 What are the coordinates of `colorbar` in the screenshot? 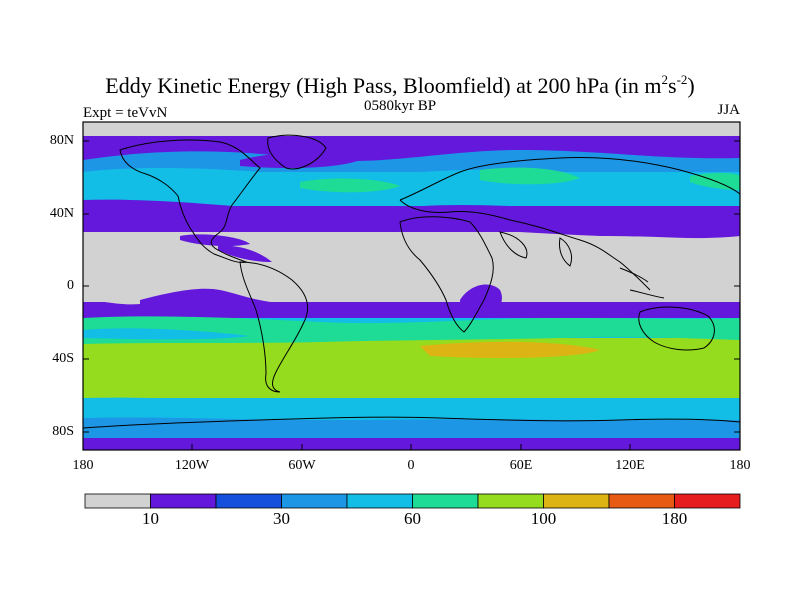 It's located at (412, 501).